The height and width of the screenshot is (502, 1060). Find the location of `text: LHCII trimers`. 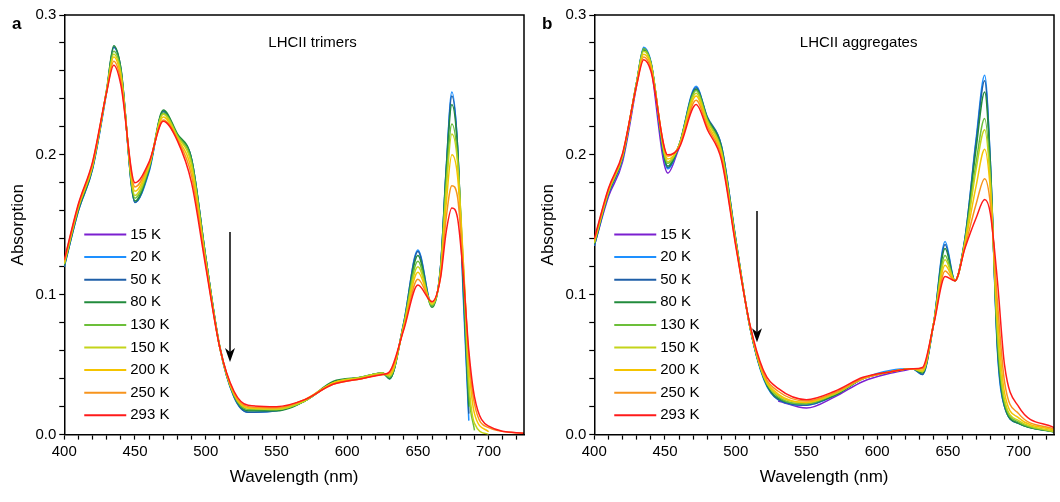

text: LHCII trimers is located at coordinates (312, 41).